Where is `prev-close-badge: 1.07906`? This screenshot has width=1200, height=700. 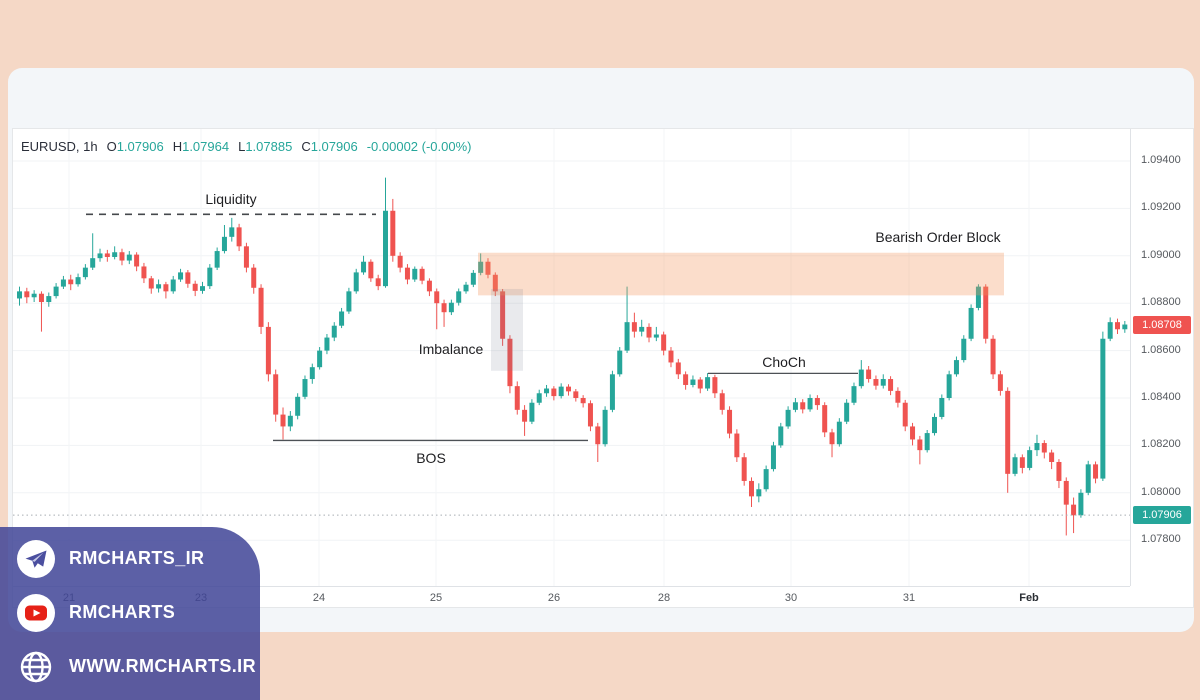
prev-close-badge: 1.07906 is located at coordinates (1162, 515).